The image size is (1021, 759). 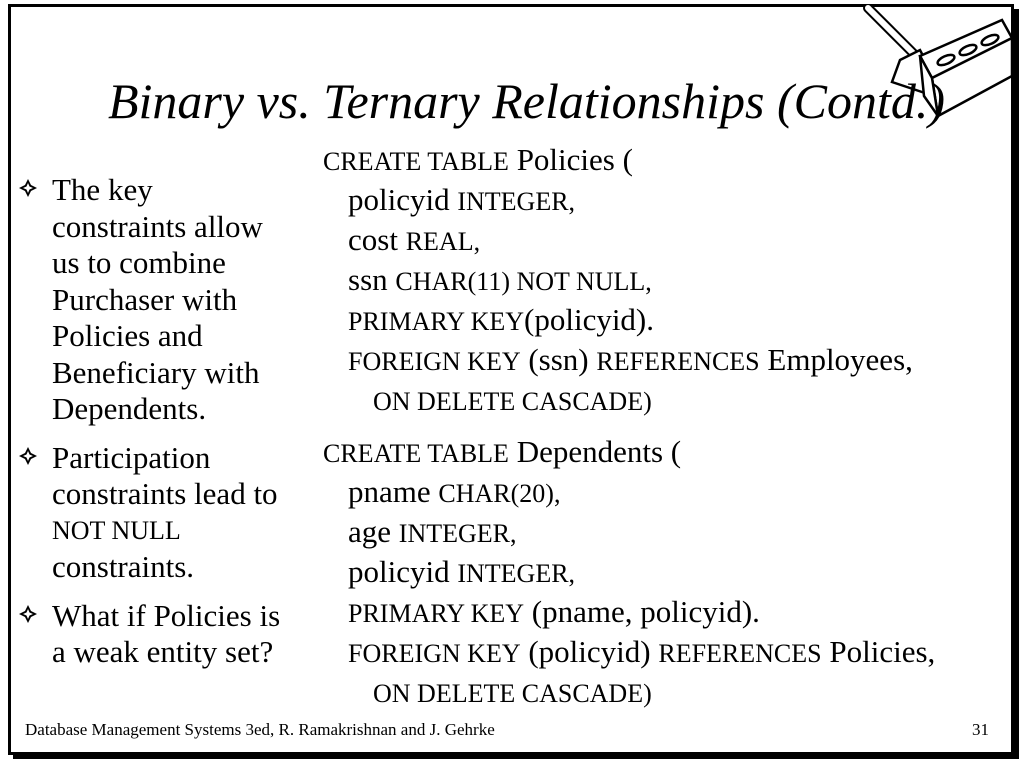 What do you see at coordinates (127, 335) in the screenshot?
I see `bullet-line: Policies and` at bounding box center [127, 335].